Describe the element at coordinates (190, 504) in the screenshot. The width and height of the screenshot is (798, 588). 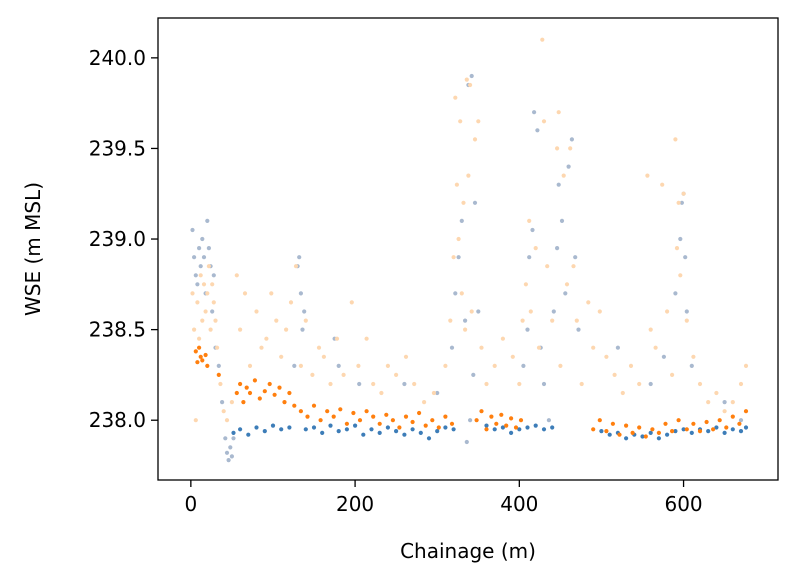
I see `x-tick-label: 0` at that location.